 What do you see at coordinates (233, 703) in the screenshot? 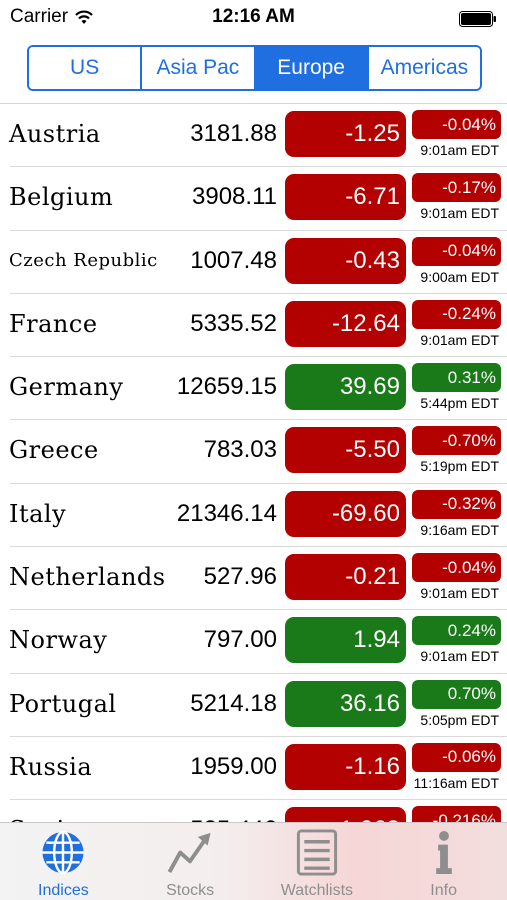
I see `index-value: 5214.18` at bounding box center [233, 703].